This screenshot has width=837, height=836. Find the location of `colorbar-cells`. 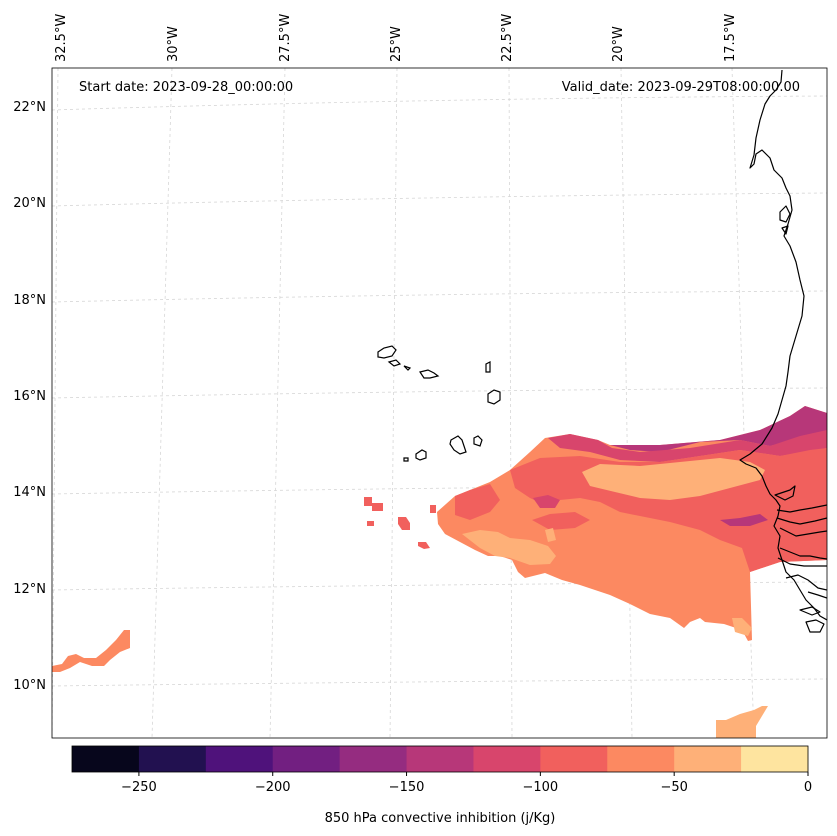

colorbar-cells is located at coordinates (440, 759).